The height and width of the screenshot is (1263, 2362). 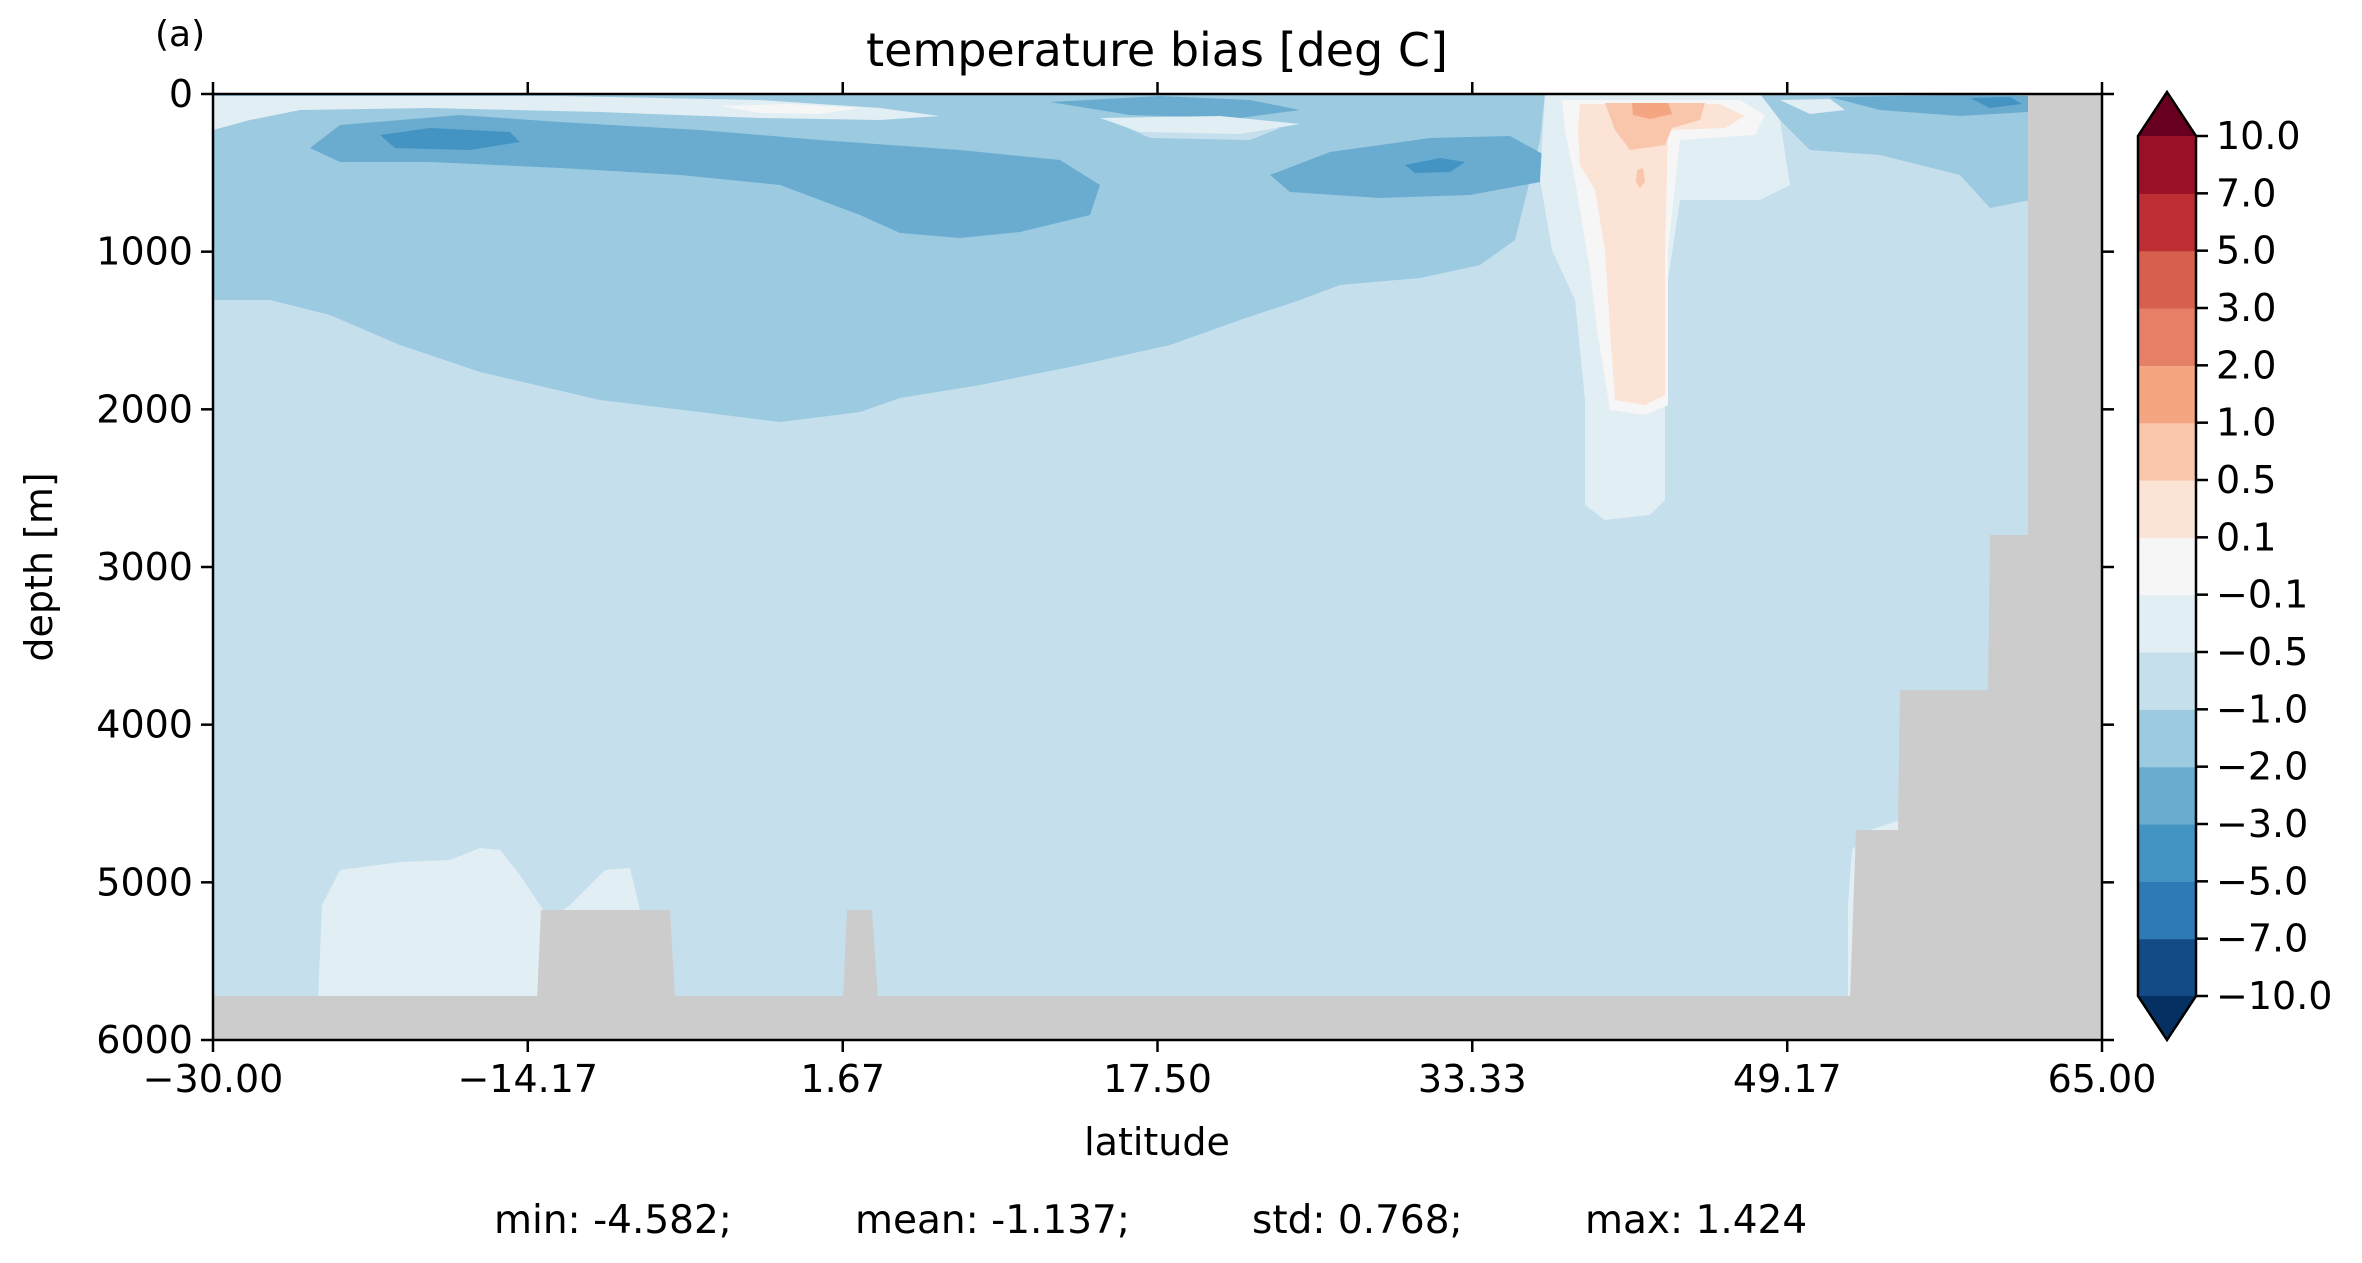 What do you see at coordinates (1787, 1079) in the screenshot?
I see `x-tick-label: 49.17` at bounding box center [1787, 1079].